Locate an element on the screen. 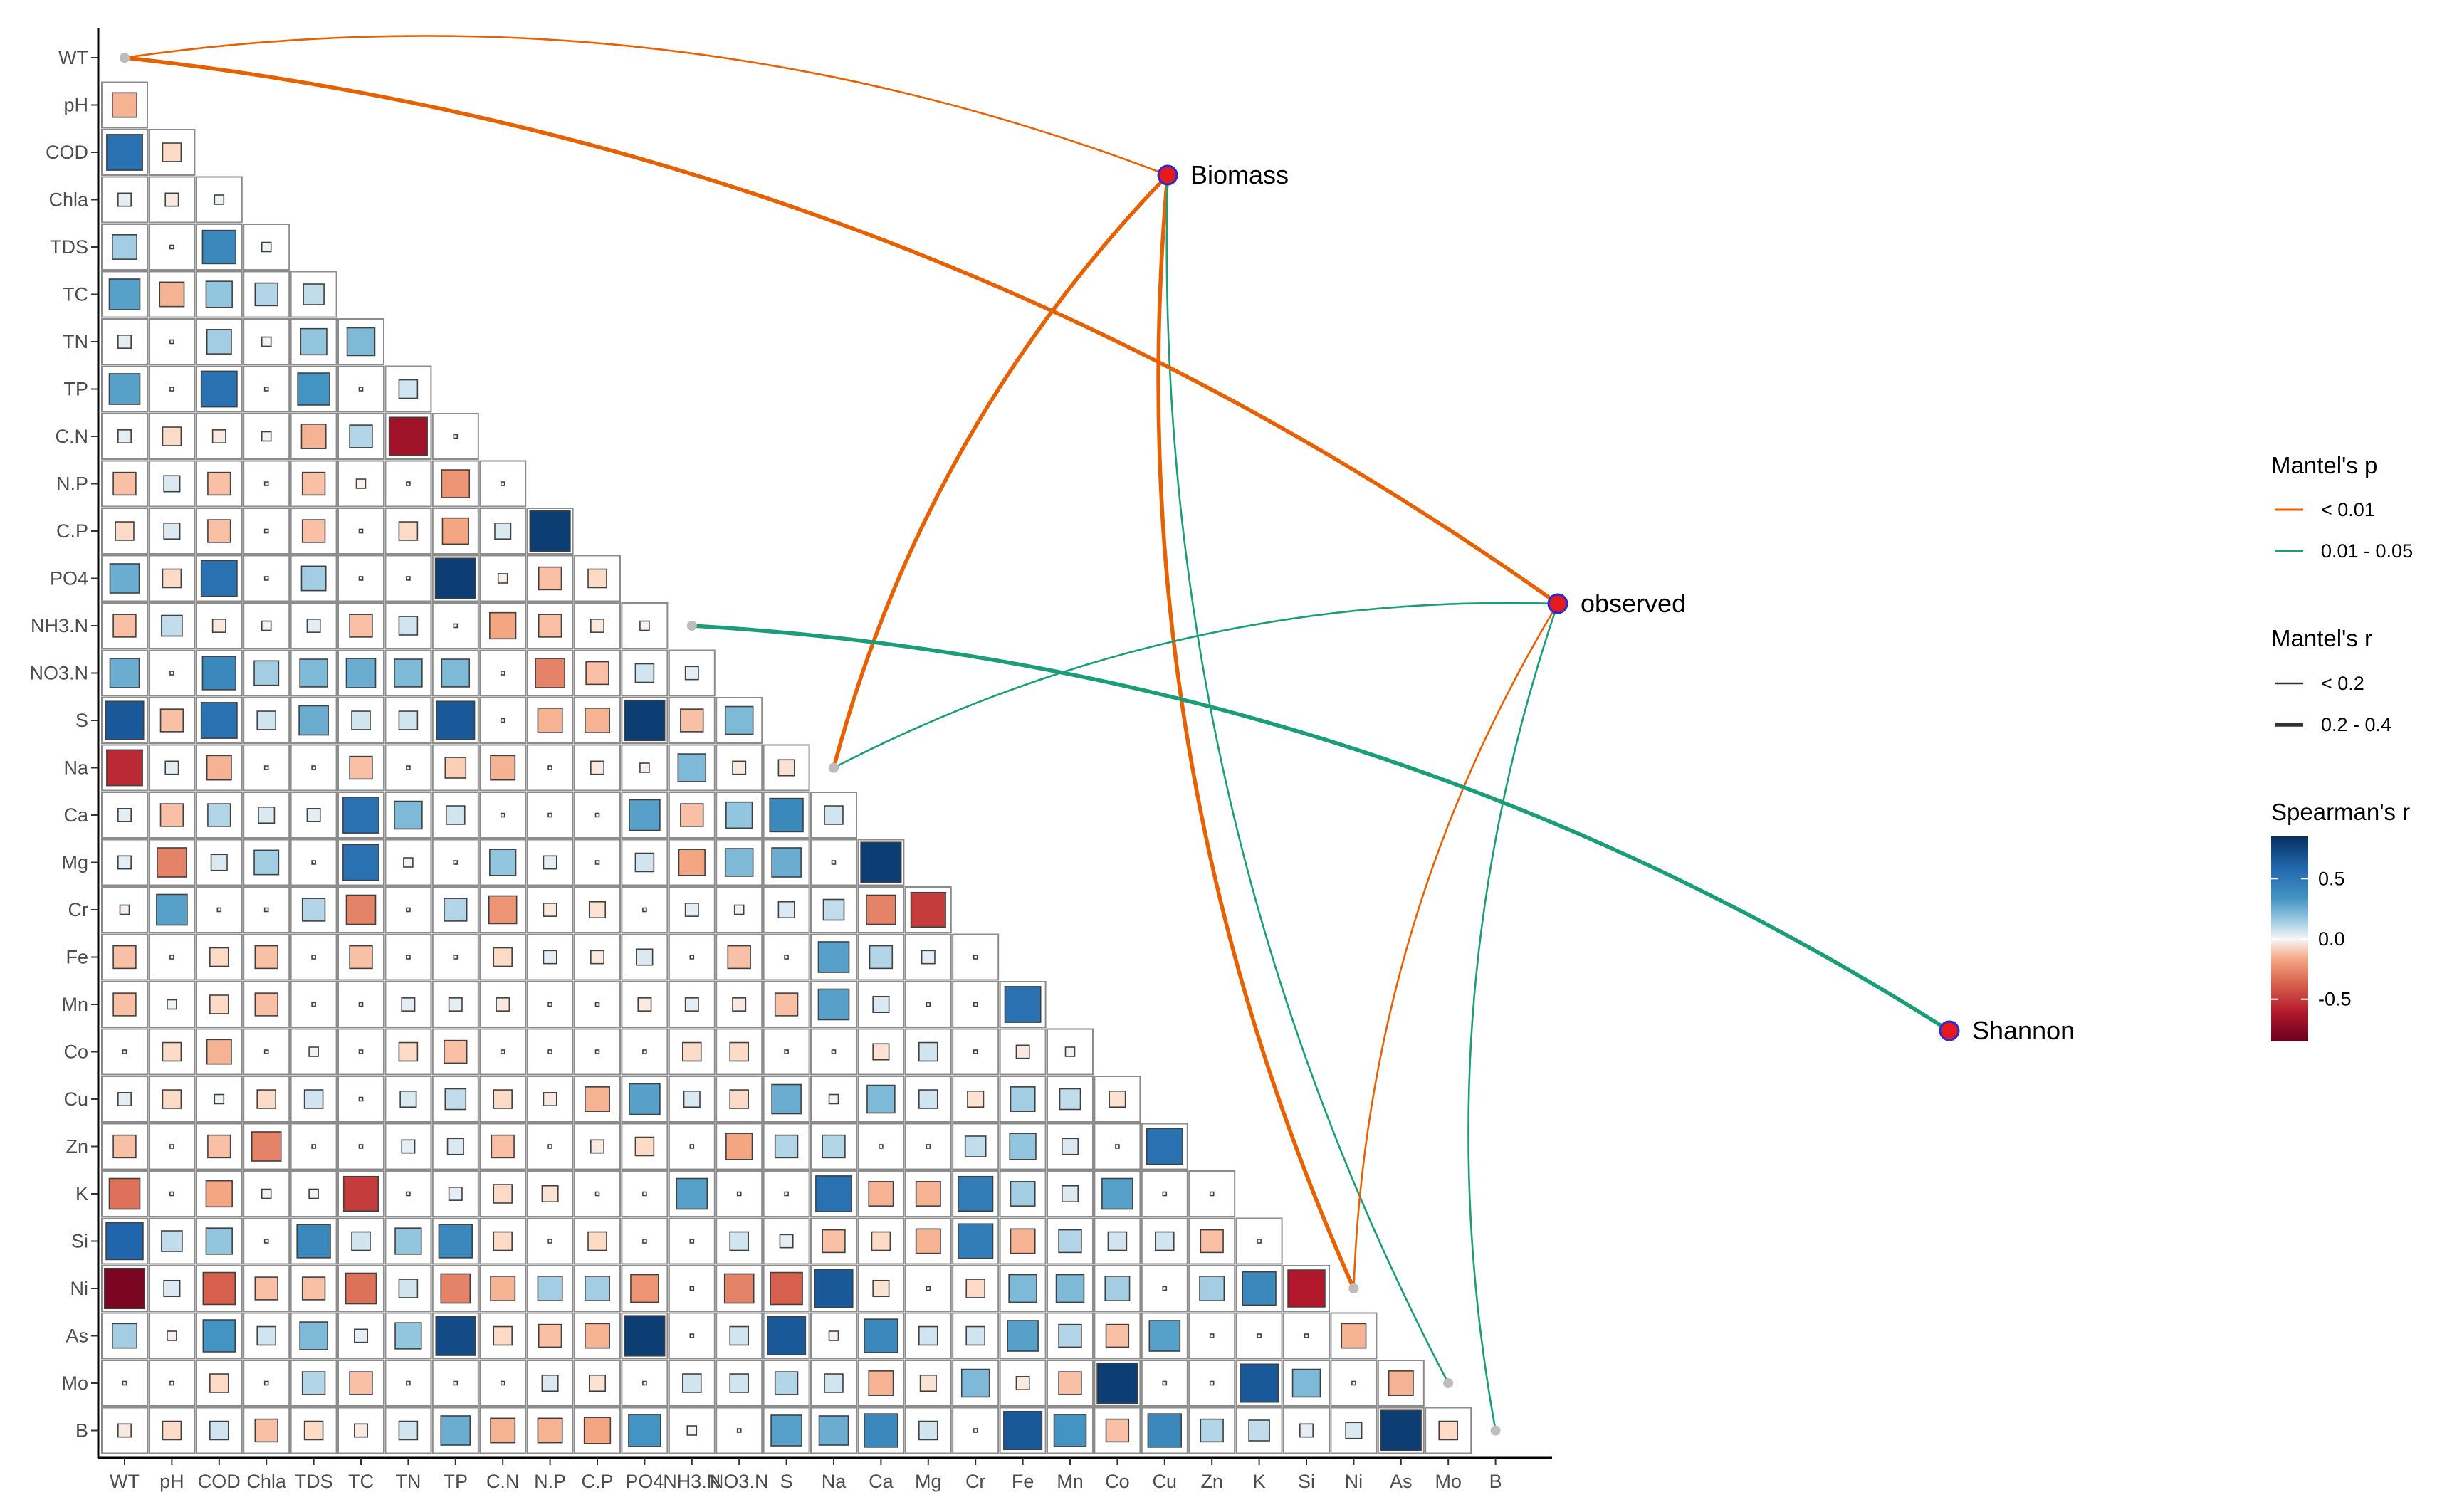  legend-mantel-p-title: Mantel's p is located at coordinates (2324, 465).